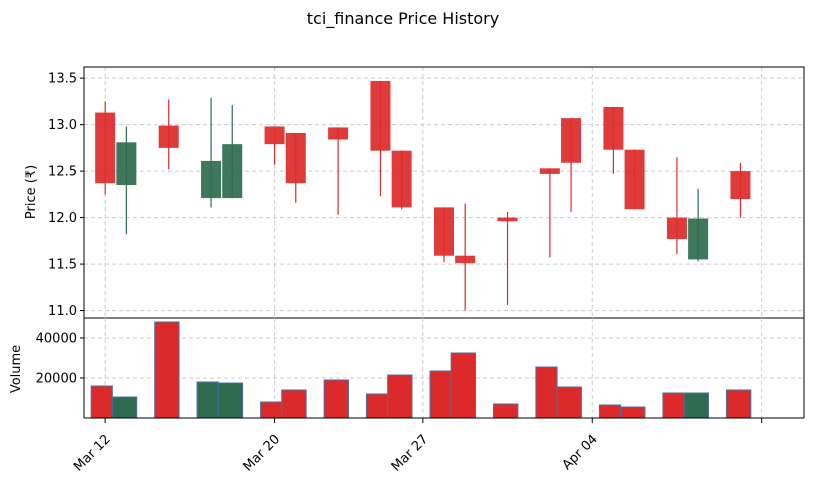 The width and height of the screenshot is (813, 482). I want to click on volume-tick-label: 20000, so click(56, 379).